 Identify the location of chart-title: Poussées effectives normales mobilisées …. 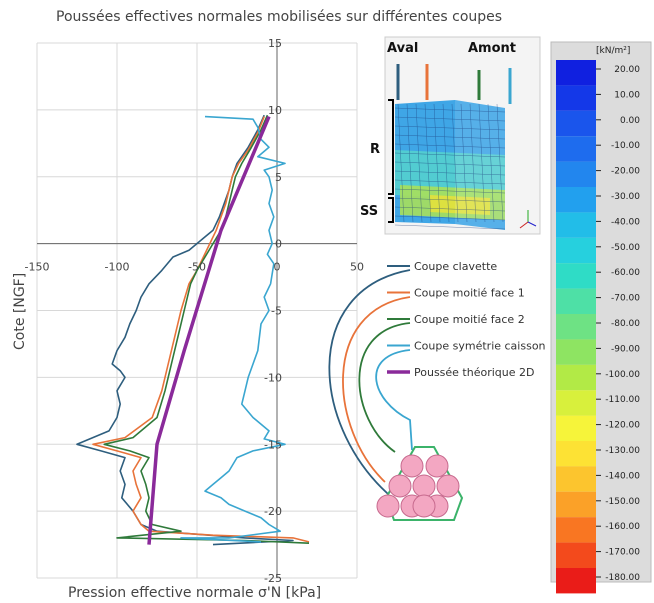
(279, 17).